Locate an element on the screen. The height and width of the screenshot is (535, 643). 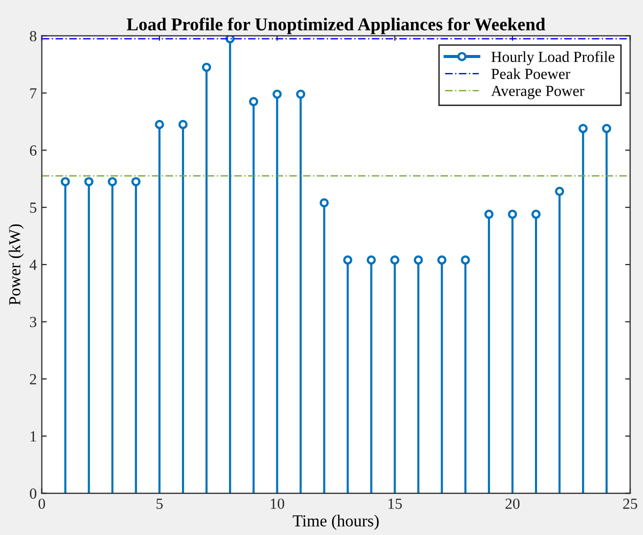
y-tick-label: 8 is located at coordinates (33, 36).